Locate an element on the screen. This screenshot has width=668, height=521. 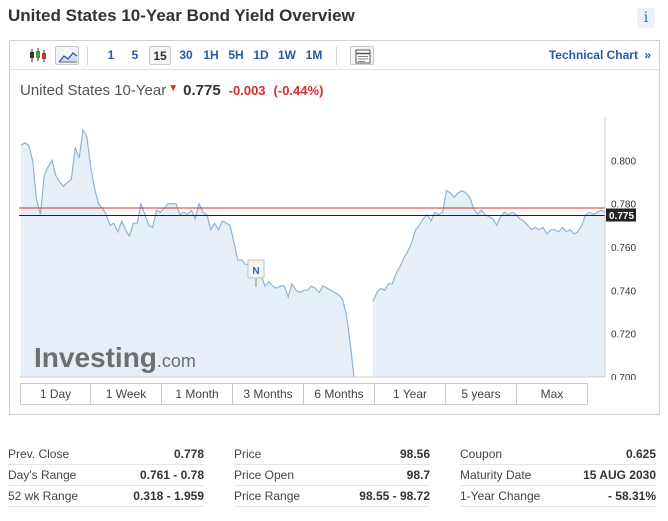
price-change: -0.003 is located at coordinates (247, 90).